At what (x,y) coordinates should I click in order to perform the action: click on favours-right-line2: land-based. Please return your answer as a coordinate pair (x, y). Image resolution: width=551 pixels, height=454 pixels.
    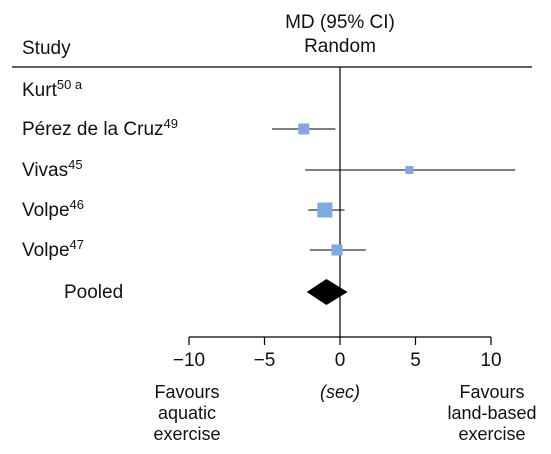
    Looking at the image, I should click on (491, 413).